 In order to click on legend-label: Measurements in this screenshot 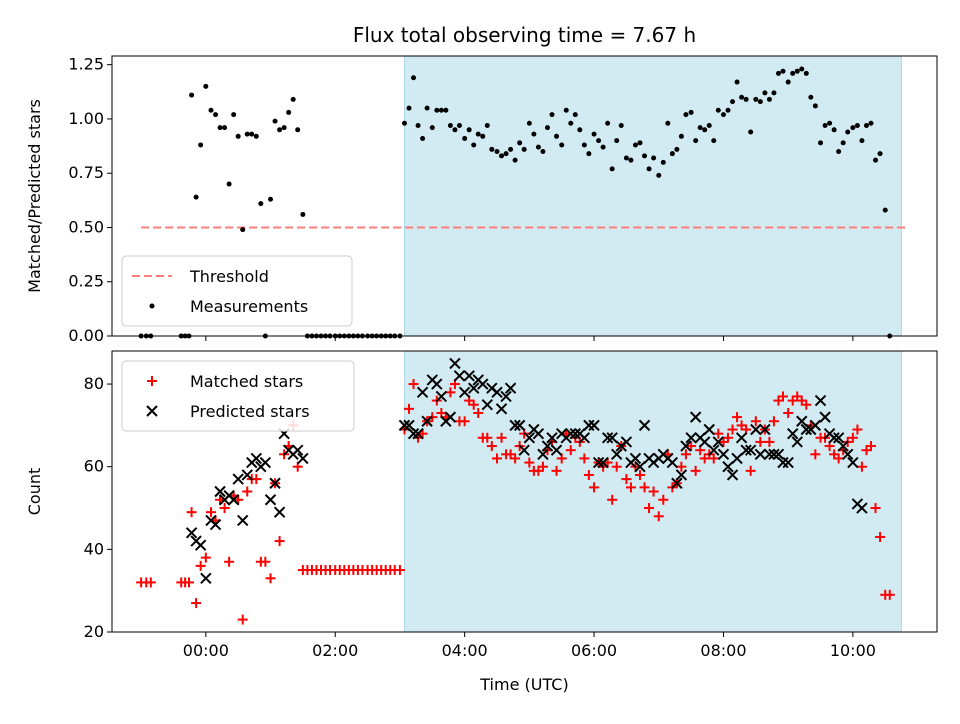, I will do `click(249, 306)`.